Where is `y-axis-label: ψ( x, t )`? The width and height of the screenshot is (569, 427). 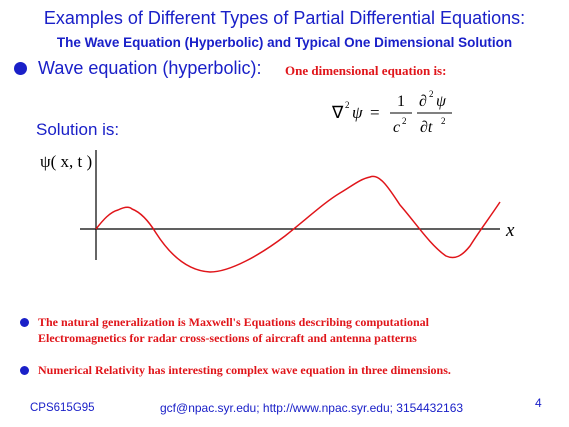
y-axis-label: ψ( x, t ) is located at coordinates (66, 161).